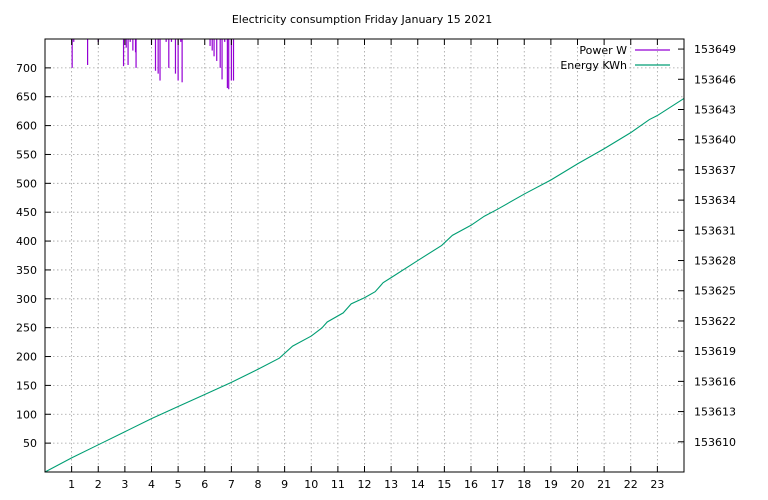 Image resolution: width=768 pixels, height=500 pixels. What do you see at coordinates (715, 170) in the screenshot?
I see `y2-tick-label: 153637` at bounding box center [715, 170].